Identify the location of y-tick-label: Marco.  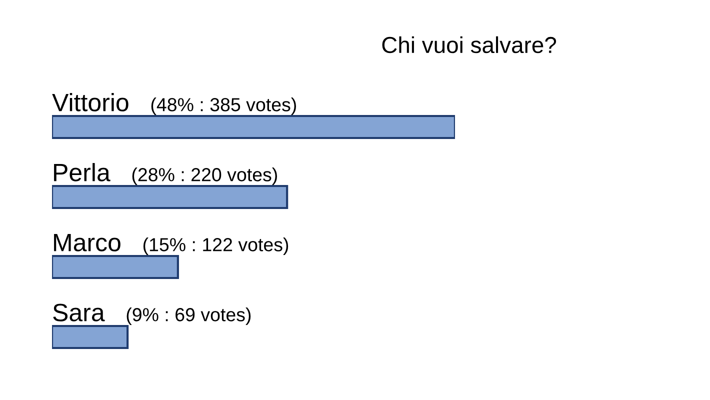
(87, 243).